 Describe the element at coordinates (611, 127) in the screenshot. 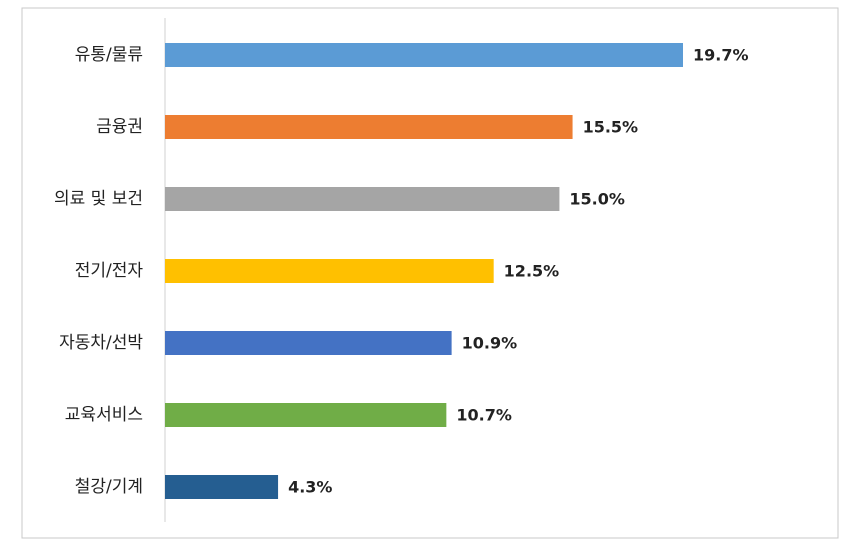

I see `value-label: 15.5%` at that location.